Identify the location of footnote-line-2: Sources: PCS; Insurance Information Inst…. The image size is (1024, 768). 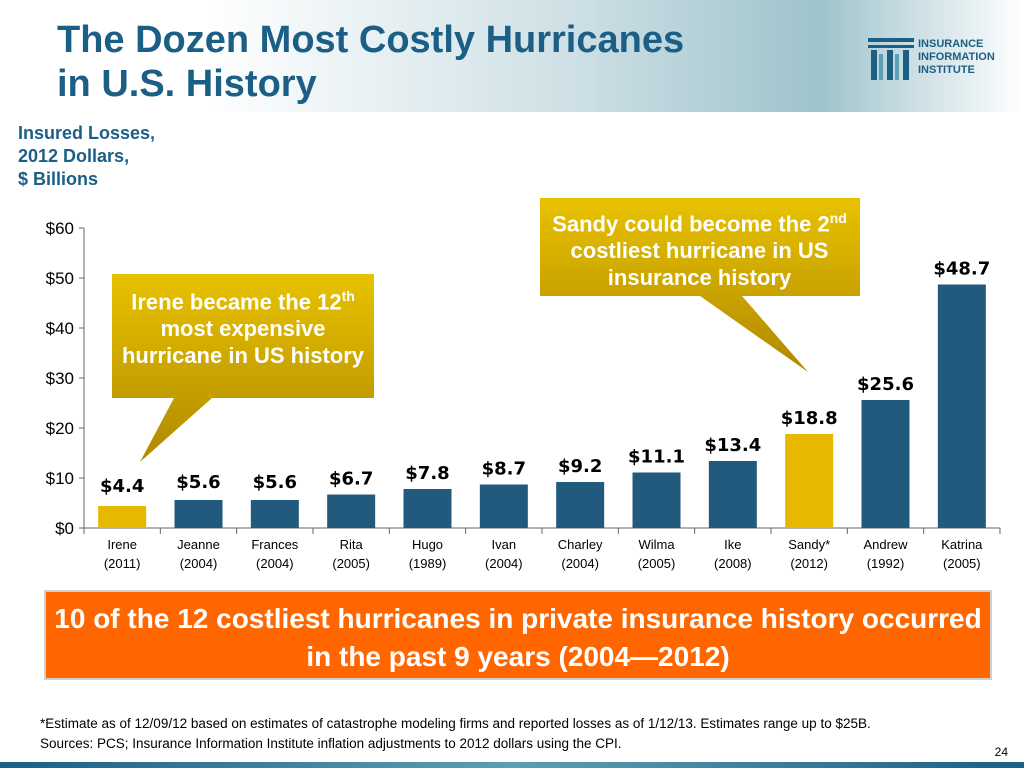
(331, 743).